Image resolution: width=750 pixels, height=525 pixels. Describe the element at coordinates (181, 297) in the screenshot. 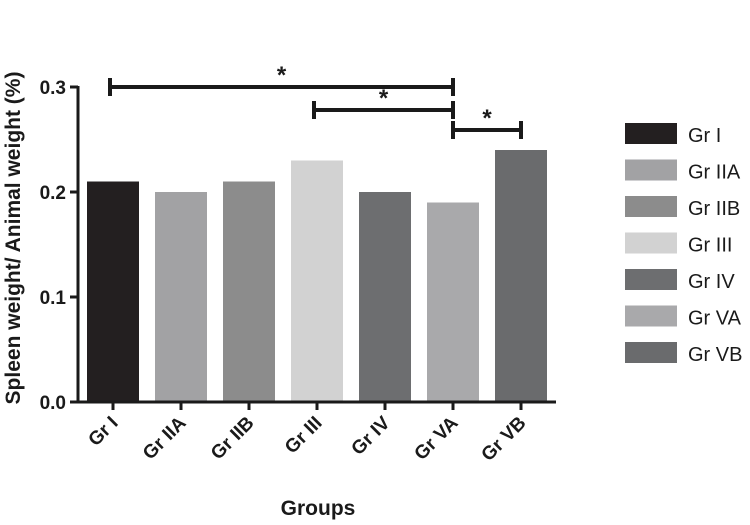

I see `bar-gr-iia` at that location.